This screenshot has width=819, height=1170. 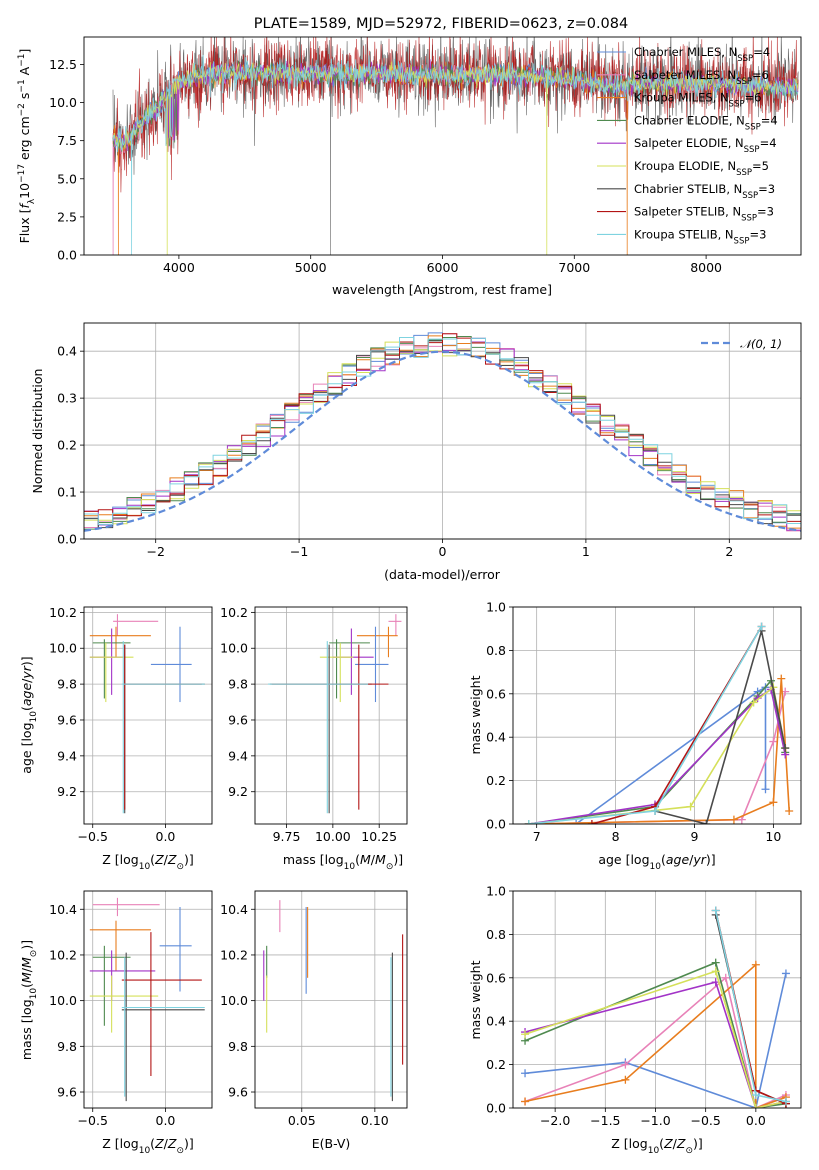 What do you see at coordinates (67, 216) in the screenshot?
I see `spectrum-y-tick-label: 2.5` at bounding box center [67, 216].